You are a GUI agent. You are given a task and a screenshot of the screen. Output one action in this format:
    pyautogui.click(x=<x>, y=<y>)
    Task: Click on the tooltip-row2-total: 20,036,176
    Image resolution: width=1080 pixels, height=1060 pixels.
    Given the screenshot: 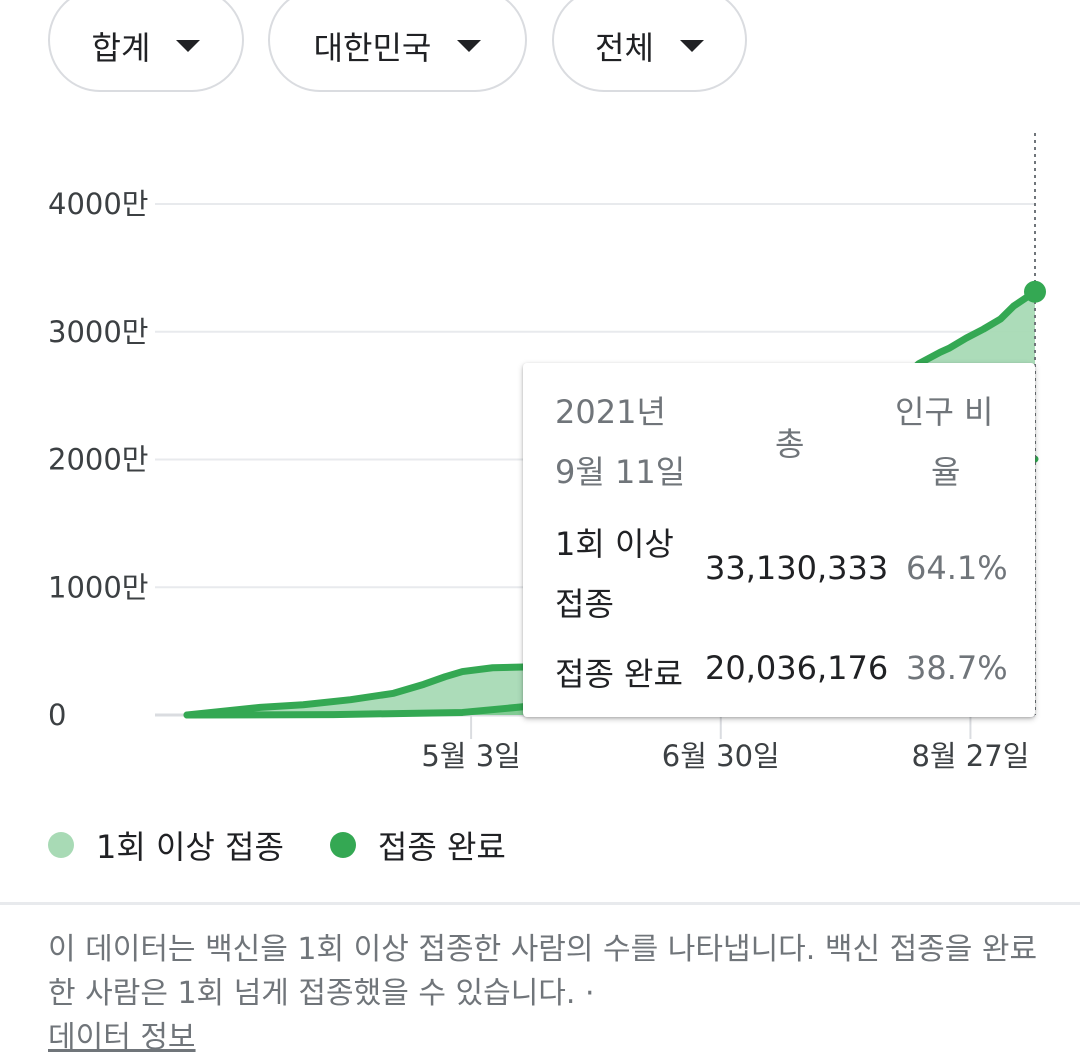 What is the action you would take?
    pyautogui.click(x=797, y=668)
    